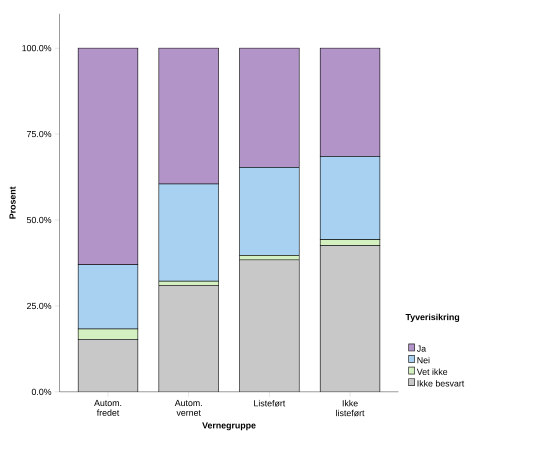 The width and height of the screenshot is (549, 453). I want to click on x-tick-label: Autom. vernet, so click(188, 408).